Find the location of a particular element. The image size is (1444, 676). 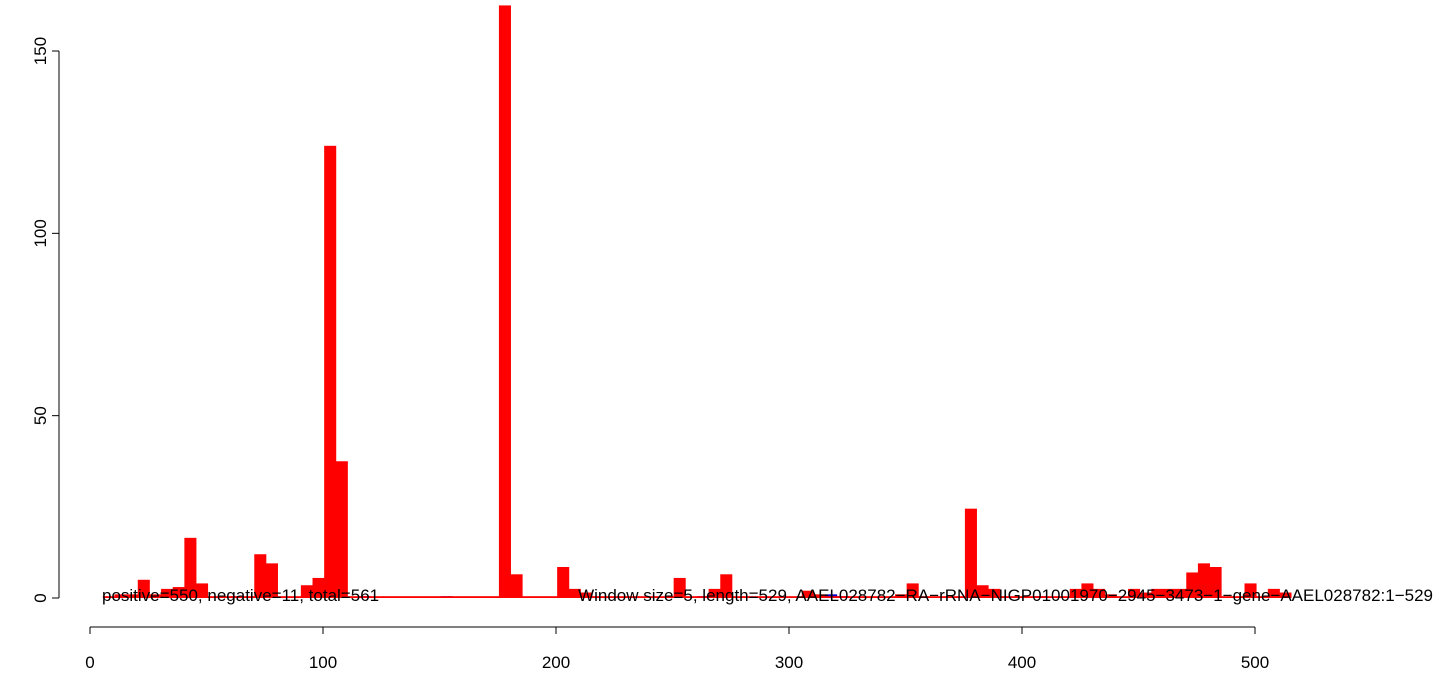

y-axis: 0 50 100 150 is located at coordinates (45, 320).